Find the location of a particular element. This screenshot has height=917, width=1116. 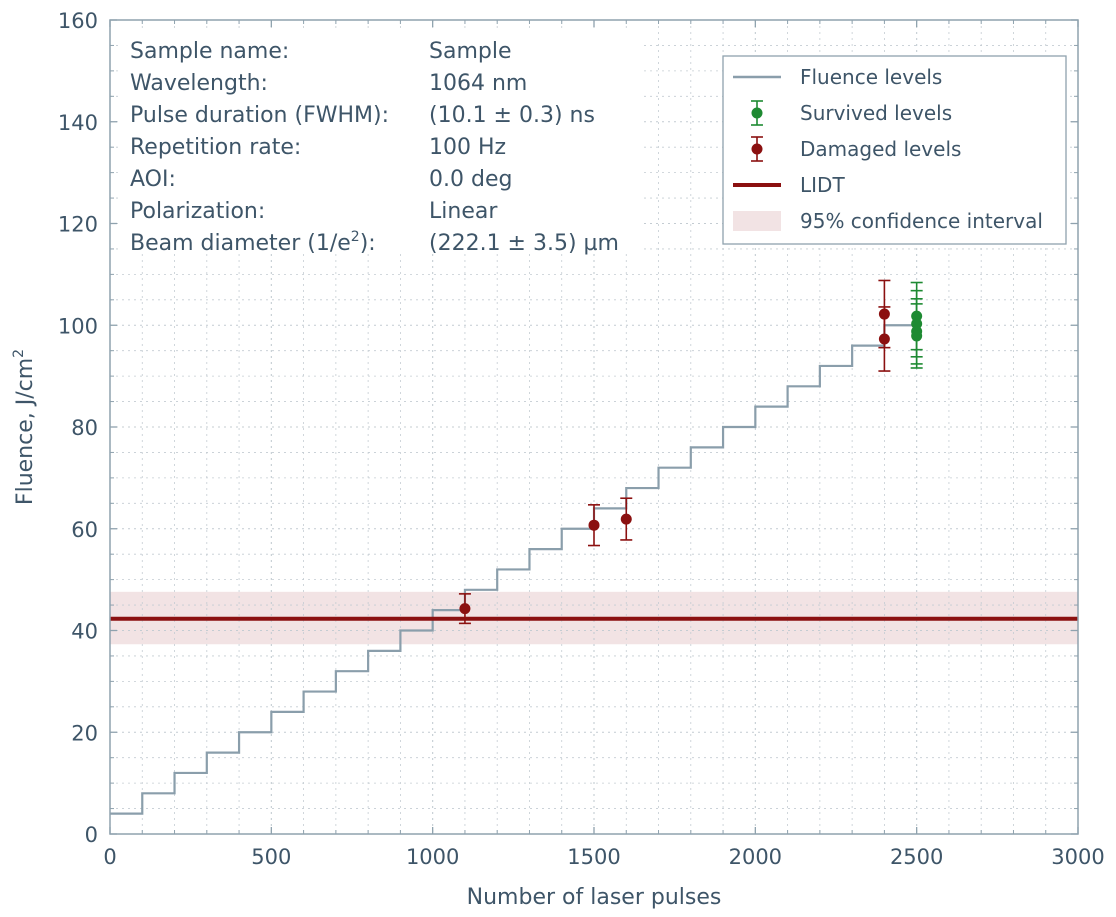

y-tick-label: 60 is located at coordinates (84, 530).